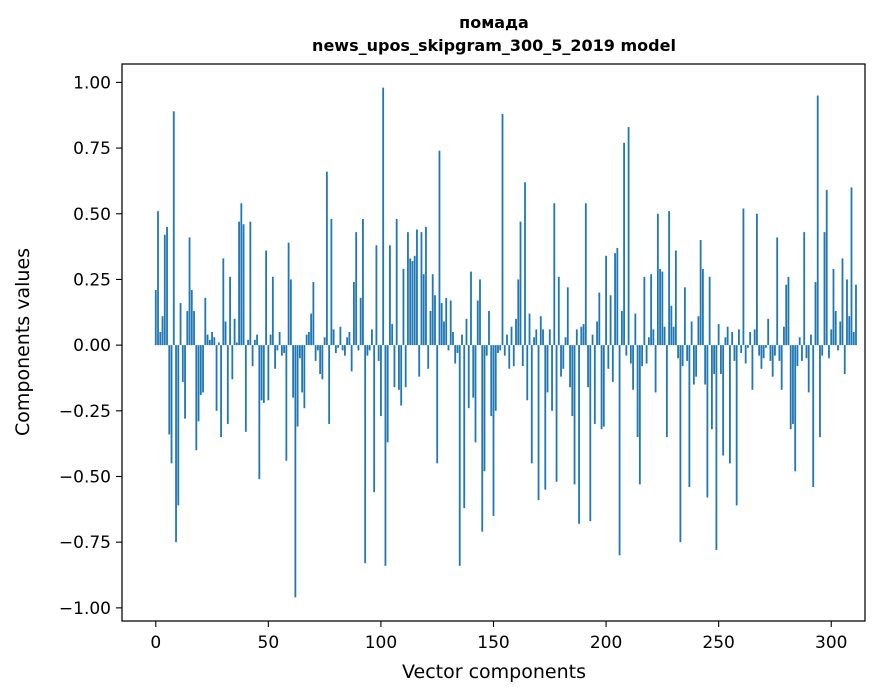 The height and width of the screenshot is (696, 880). I want to click on y-tick-label: −0.25, so click(85, 412).